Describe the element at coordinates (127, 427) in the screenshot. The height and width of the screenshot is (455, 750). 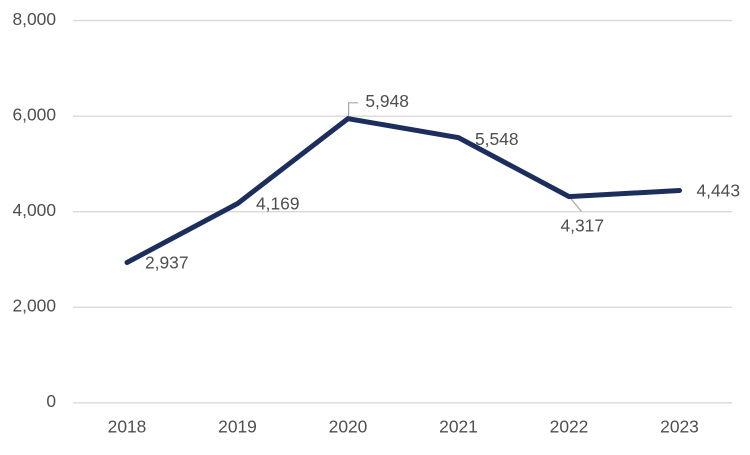
I see `svg-text: 2018` at that location.